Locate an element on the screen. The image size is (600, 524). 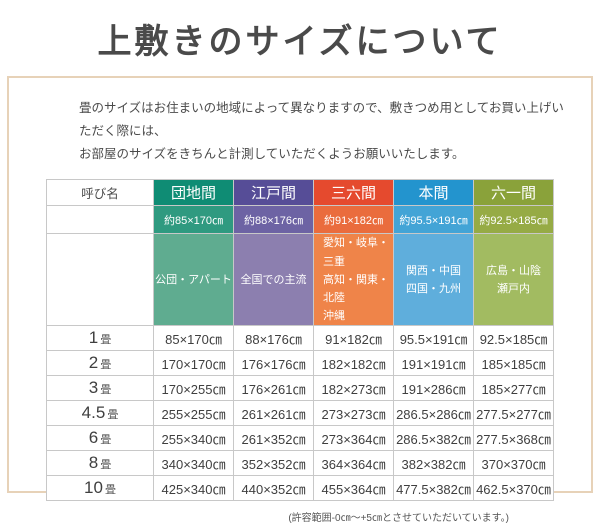
size-value-cell: 85×170㎝ is located at coordinates (193, 338).